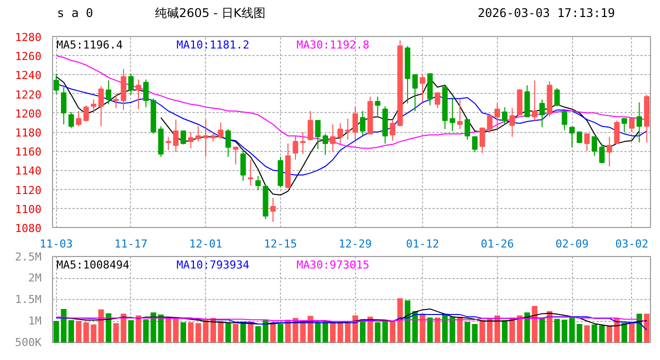 This screenshot has height=360, width=660. Describe the element at coordinates (213, 265) in the screenshot. I see `text: MA10:793934` at that location.